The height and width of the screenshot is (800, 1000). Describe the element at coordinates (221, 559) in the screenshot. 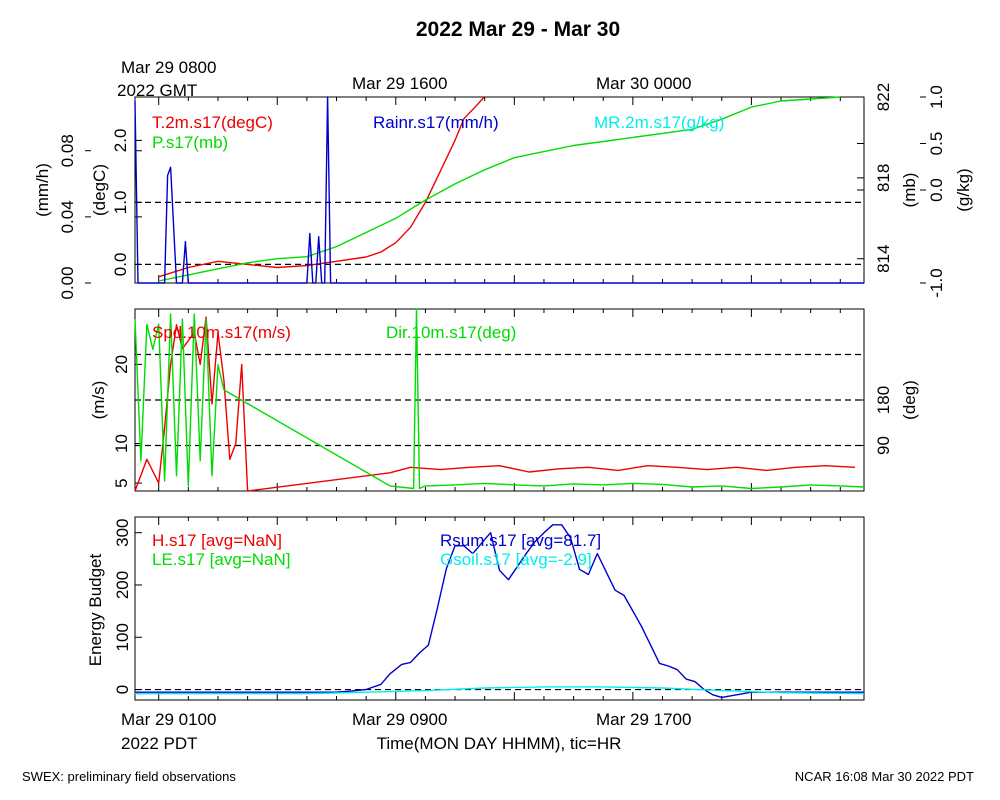

I see `legend-latent-heat: LE.s17 [avg=NaN]` at that location.